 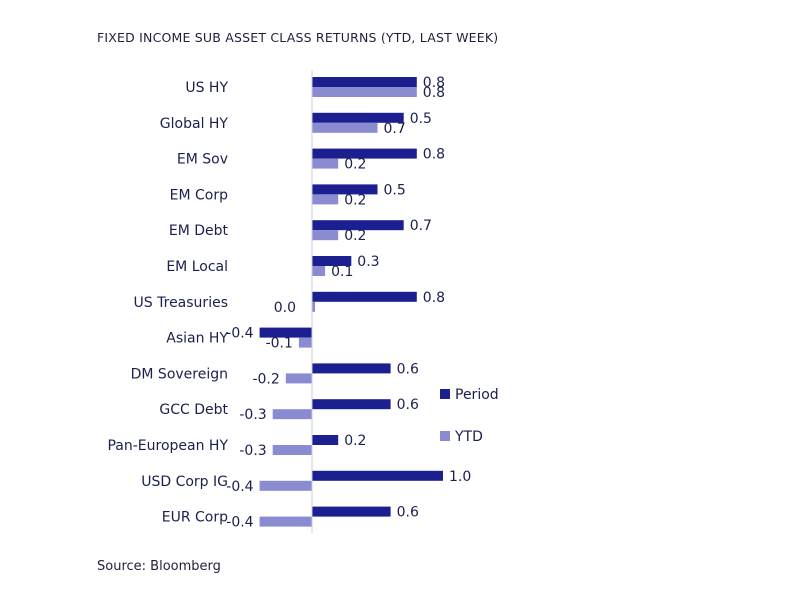 I want to click on category-label-asian-hy: Asian HY, so click(x=197, y=339).